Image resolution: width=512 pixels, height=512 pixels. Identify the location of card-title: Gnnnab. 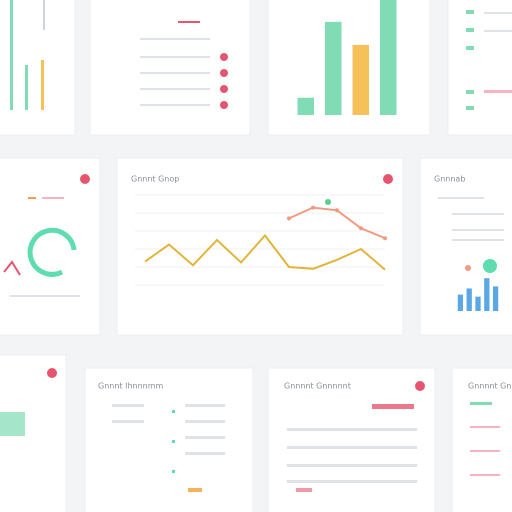
(449, 179).